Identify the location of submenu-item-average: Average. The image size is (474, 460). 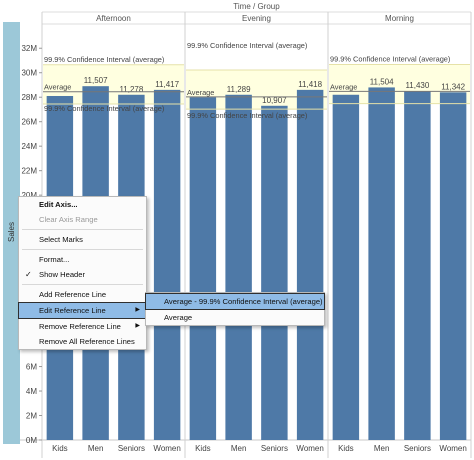
(178, 317).